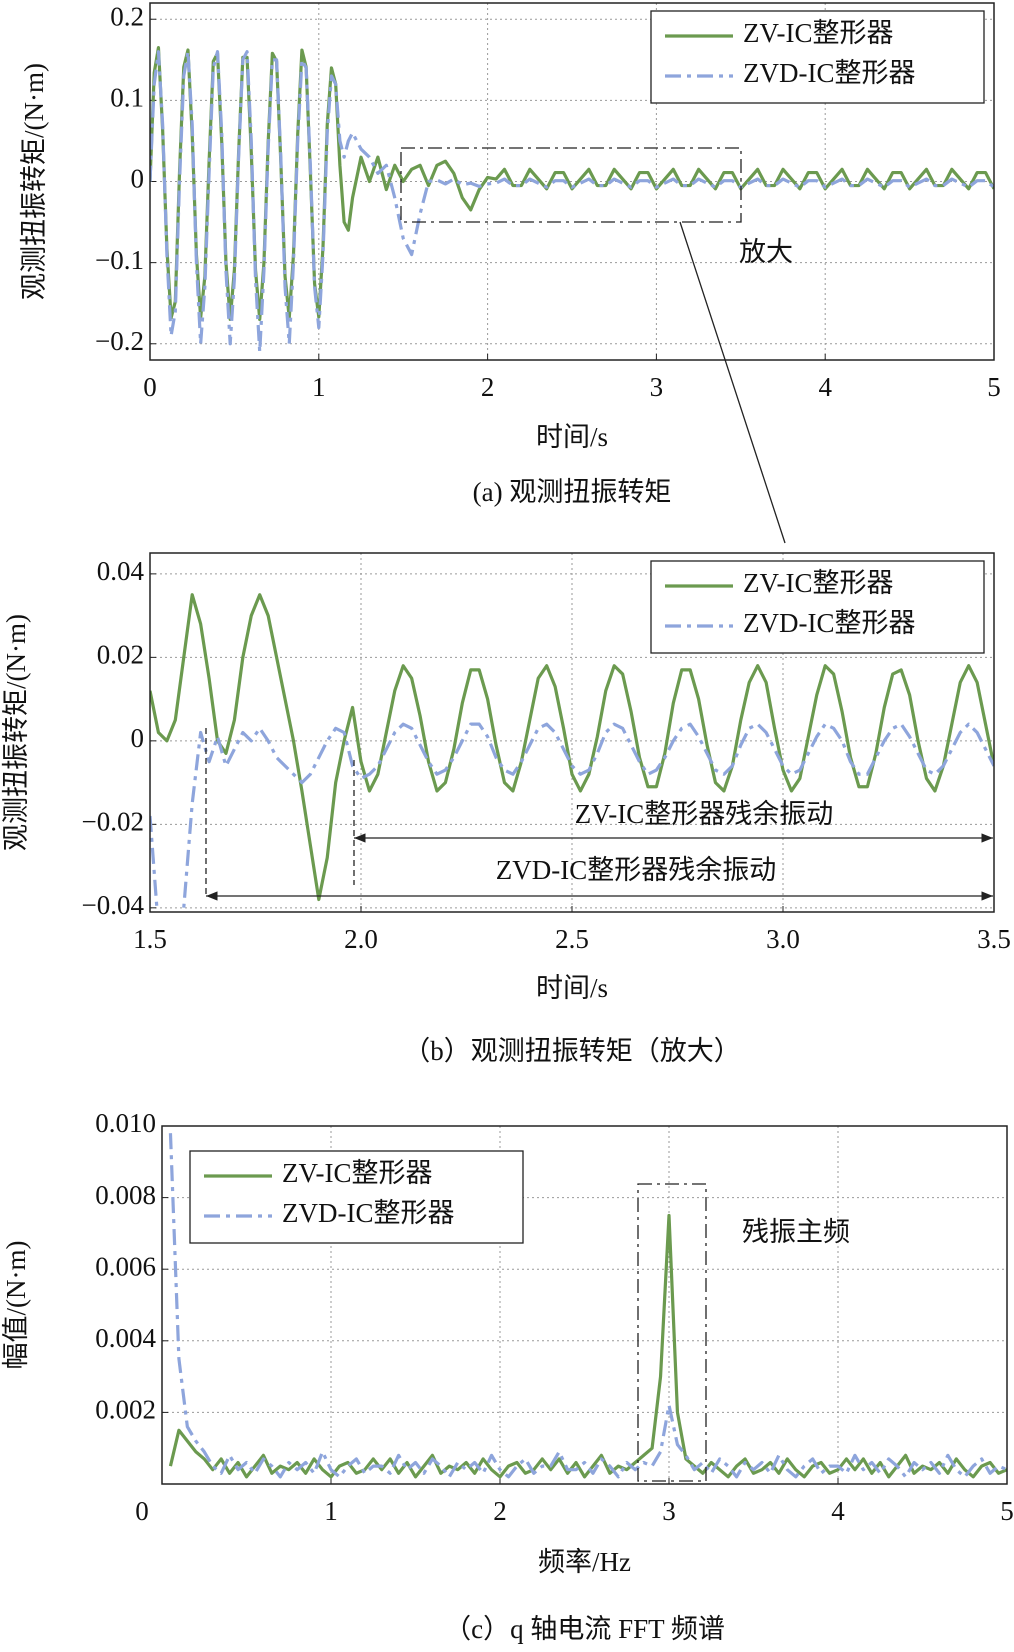 This screenshot has height=1652, width=1014. What do you see at coordinates (584, 1629) in the screenshot?
I see `caption: （c）q 轴电流 FFT 频谱` at bounding box center [584, 1629].